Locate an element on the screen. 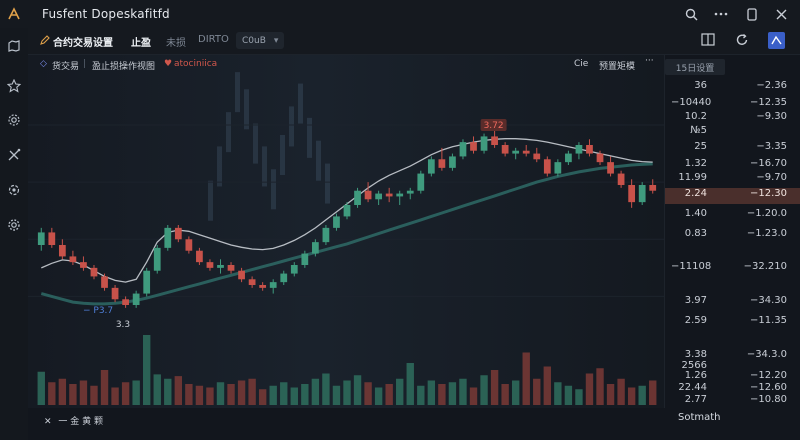 This screenshot has width=800, height=440. take-profit-tab: 止盈 is located at coordinates (141, 43).